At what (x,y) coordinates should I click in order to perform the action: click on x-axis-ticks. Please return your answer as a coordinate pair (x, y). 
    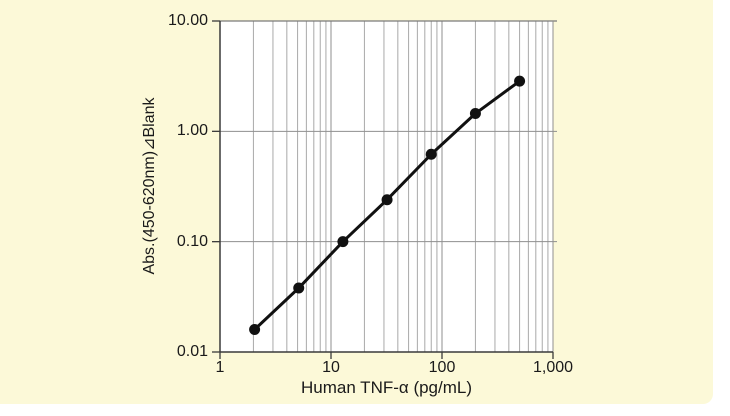
    Looking at the image, I should click on (386, 355).